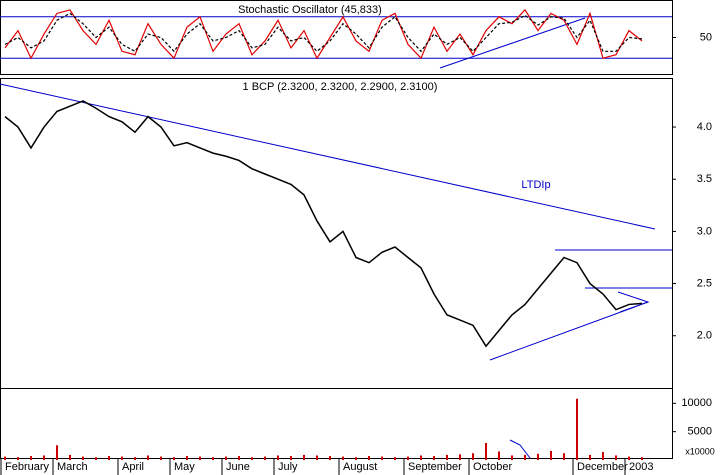  Describe the element at coordinates (492, 467) in the screenshot. I see `x-tick-label: October` at that location.